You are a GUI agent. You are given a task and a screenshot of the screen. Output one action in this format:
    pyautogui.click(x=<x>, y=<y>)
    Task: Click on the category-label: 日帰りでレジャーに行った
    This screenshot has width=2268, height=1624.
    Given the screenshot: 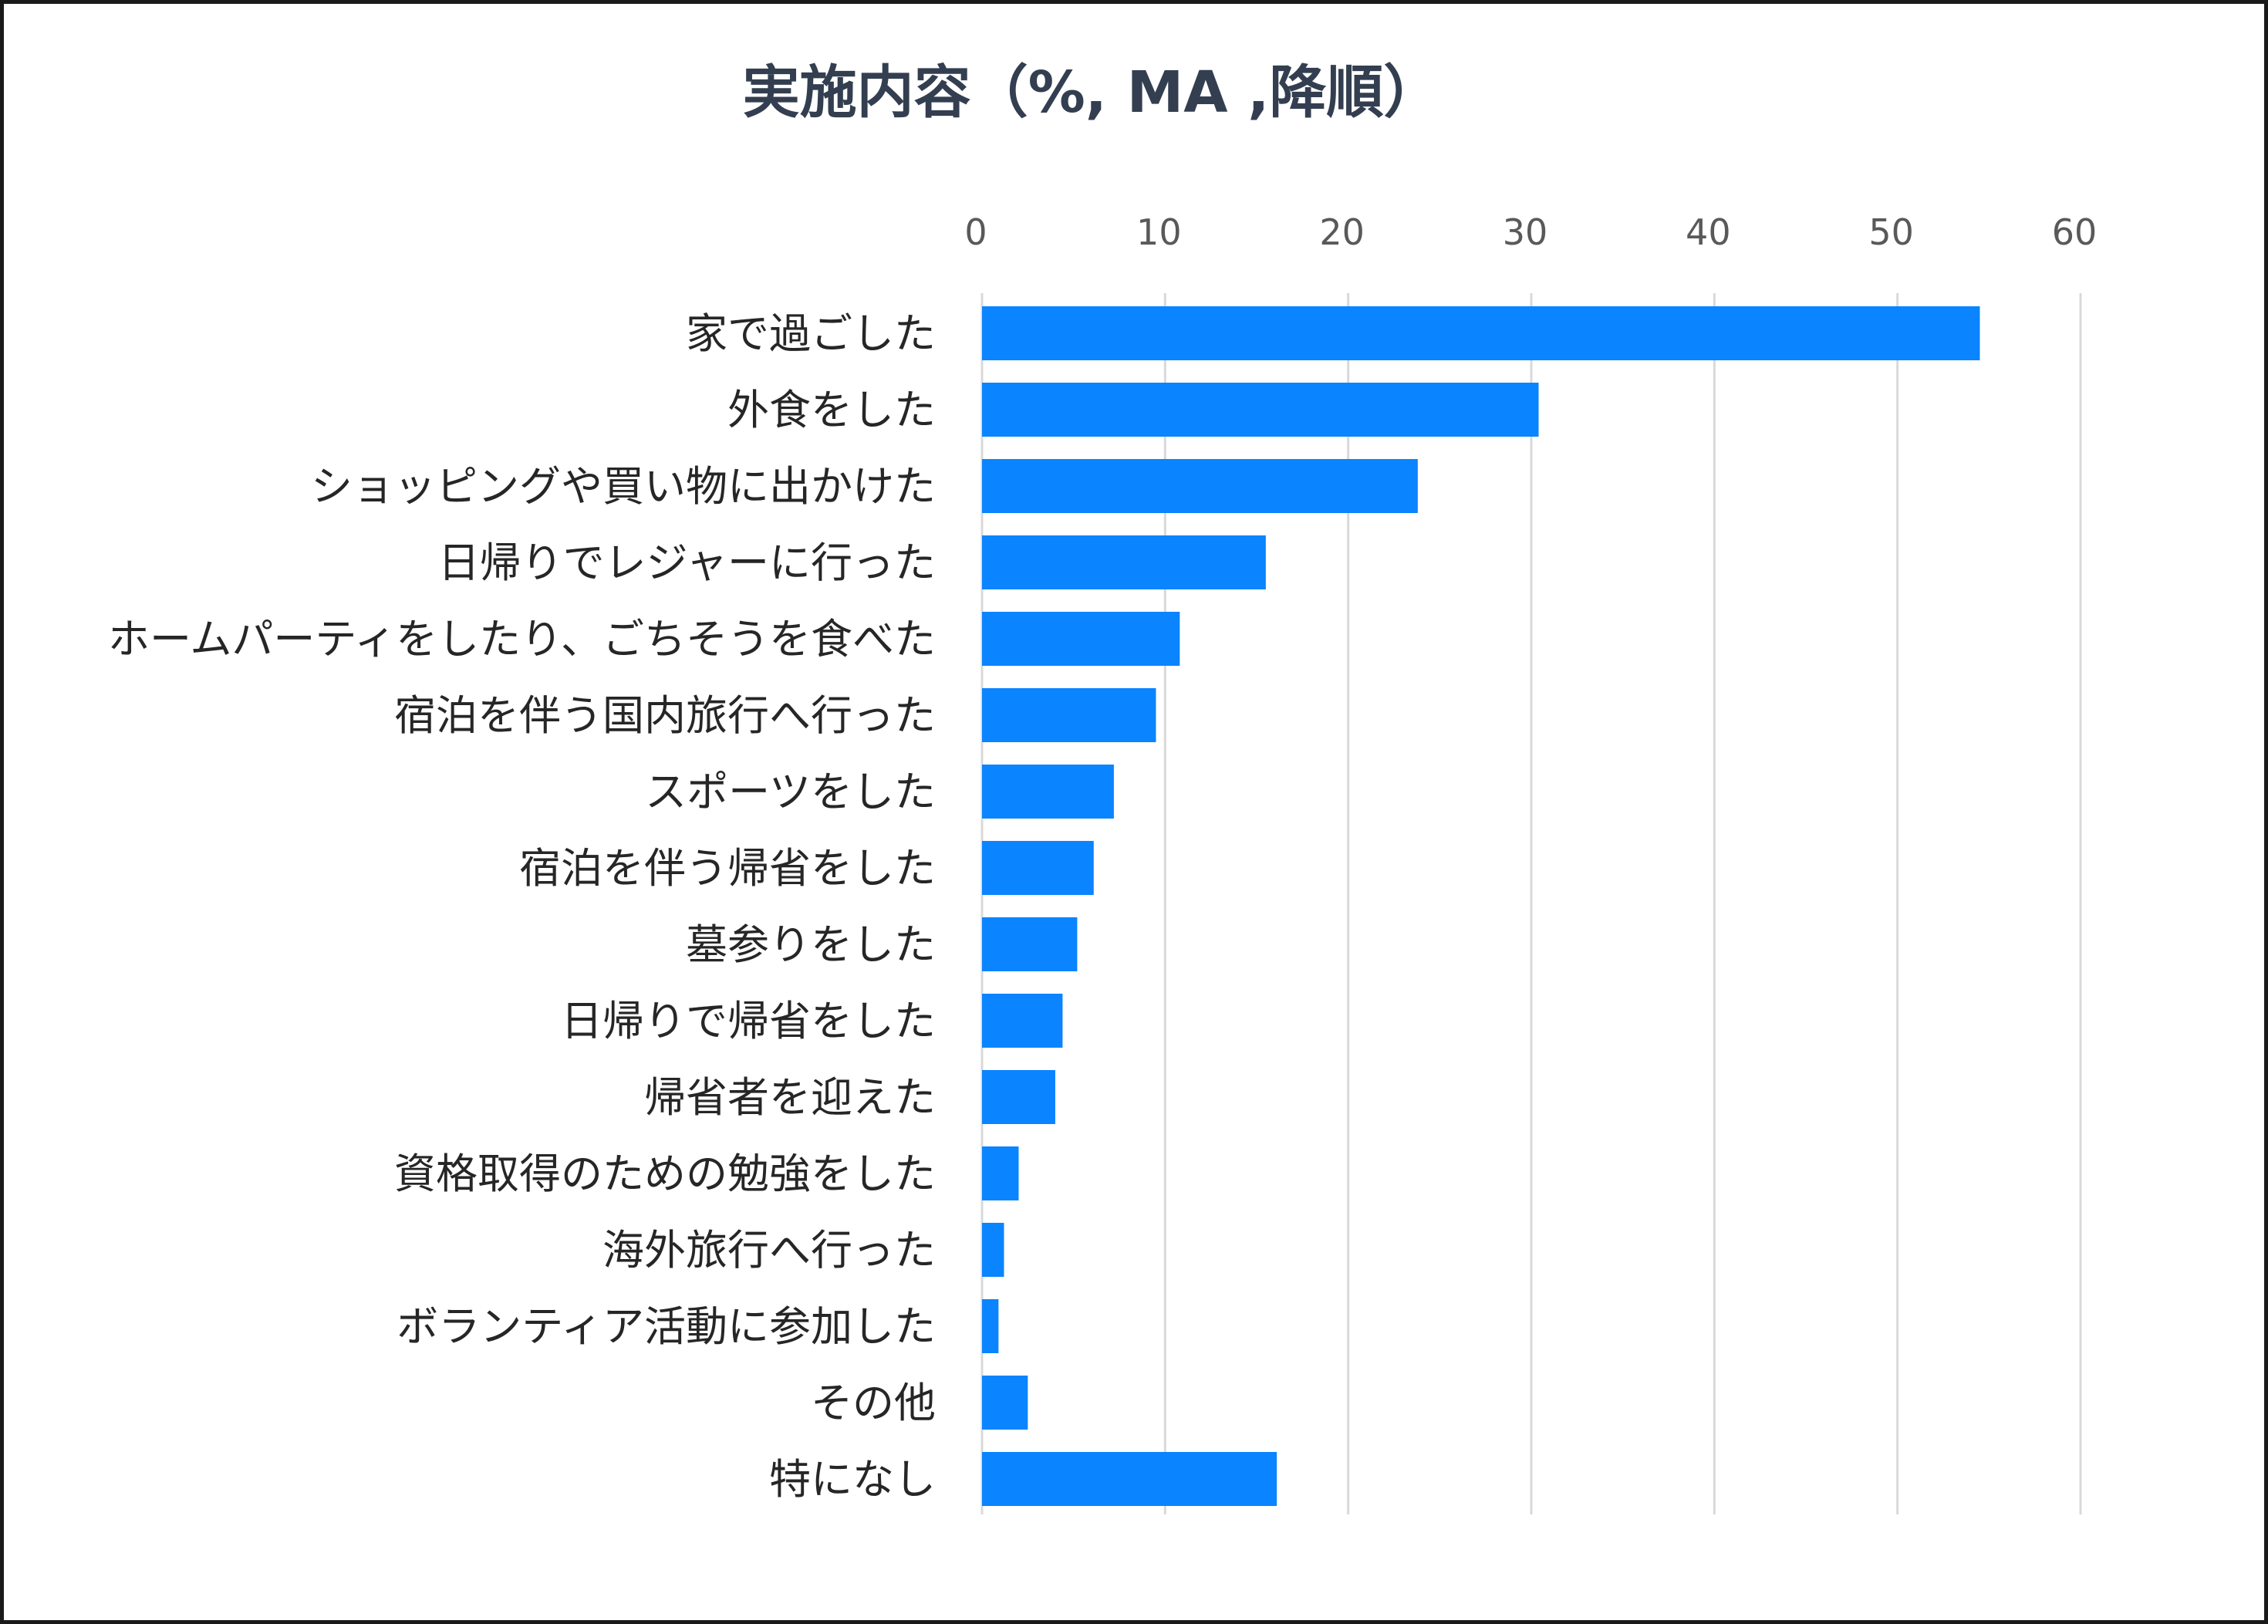 What is the action you would take?
    pyautogui.click(x=687, y=563)
    